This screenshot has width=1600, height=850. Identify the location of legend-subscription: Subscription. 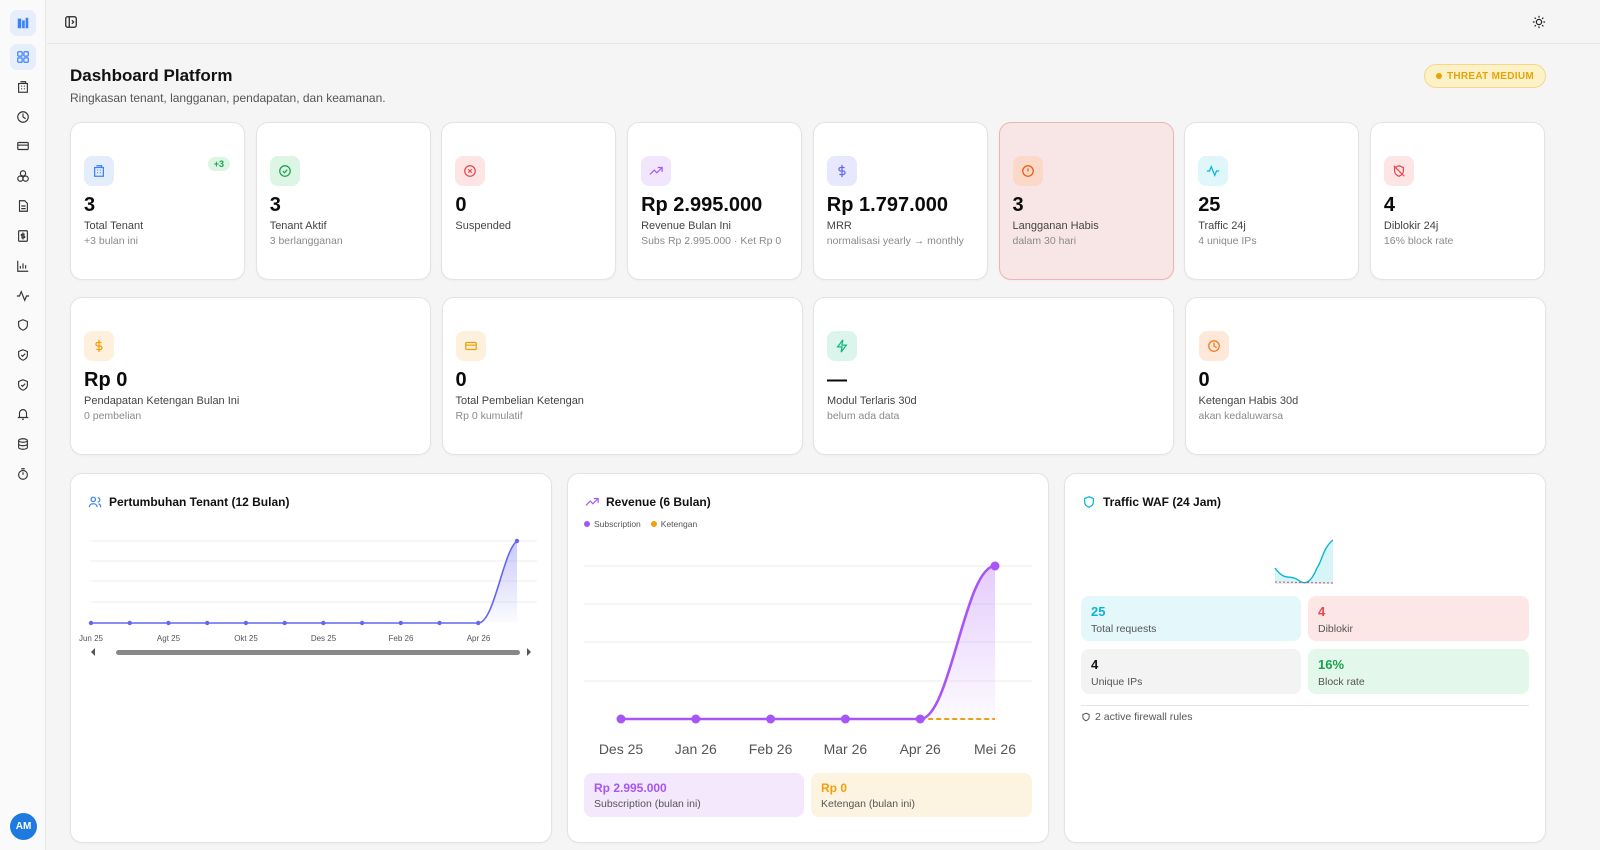
(612, 524).